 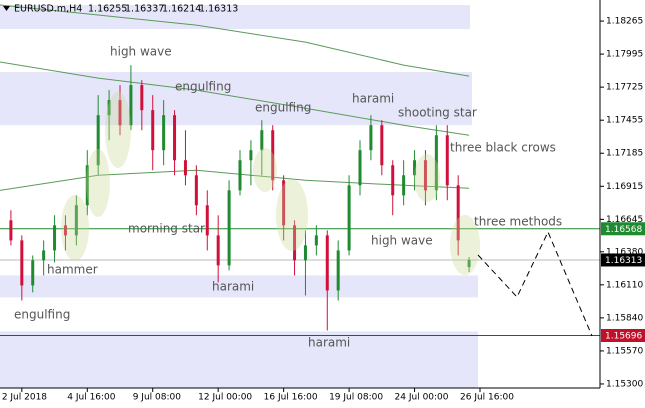 I want to click on annotation: hammer, so click(x=72, y=270).